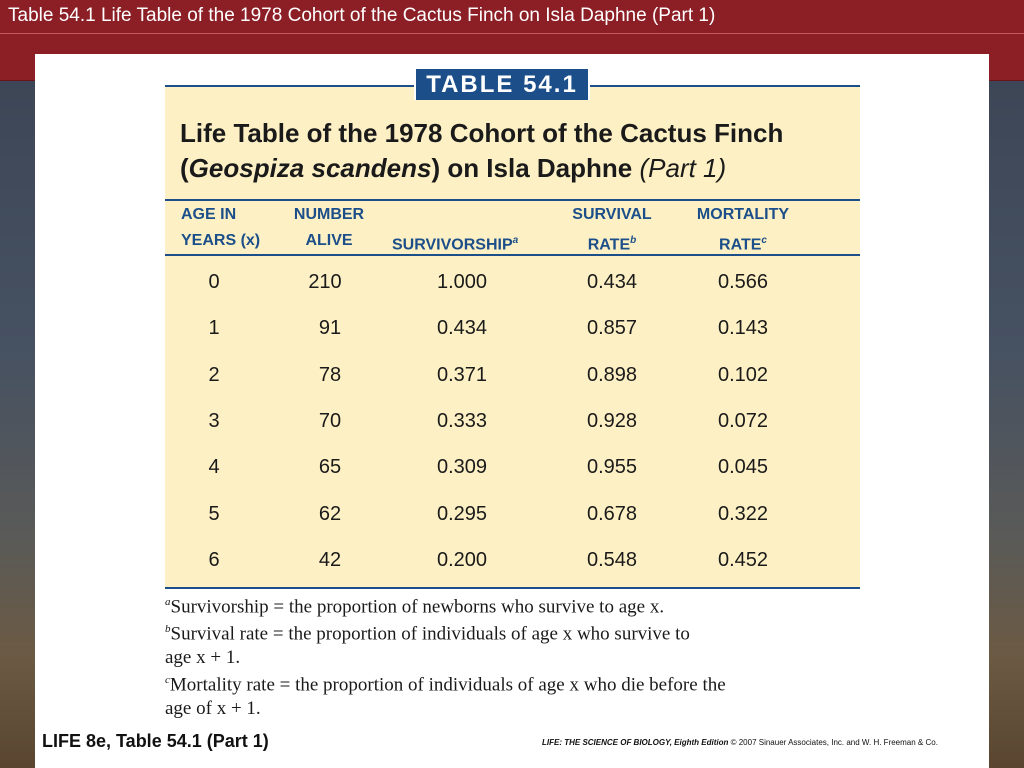 This screenshot has width=1024, height=768. What do you see at coordinates (330, 560) in the screenshot?
I see `cell-alive: 42` at bounding box center [330, 560].